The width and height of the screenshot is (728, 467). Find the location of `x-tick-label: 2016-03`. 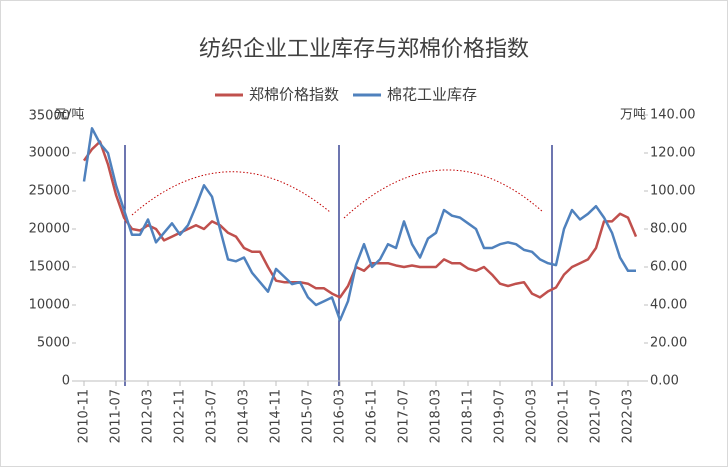

x-tick-label: 2016-03 is located at coordinates (340, 416).